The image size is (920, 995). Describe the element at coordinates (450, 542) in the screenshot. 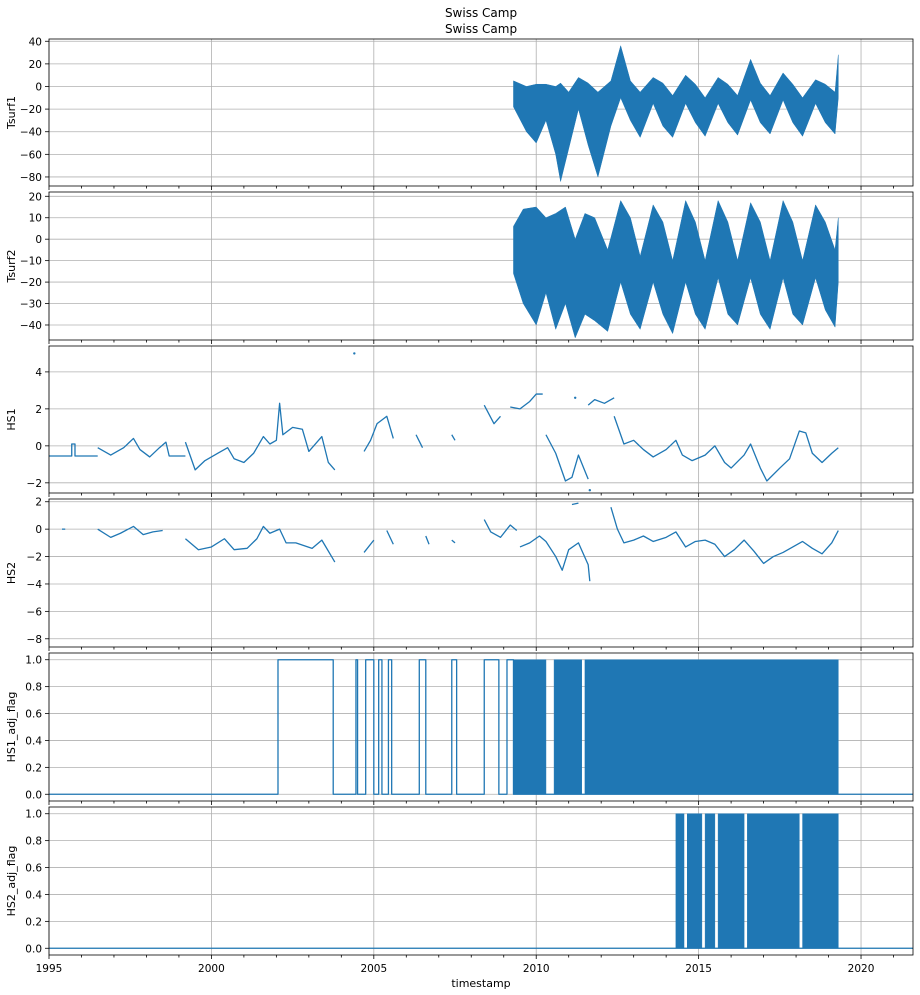

I see `series-HS2` at that location.